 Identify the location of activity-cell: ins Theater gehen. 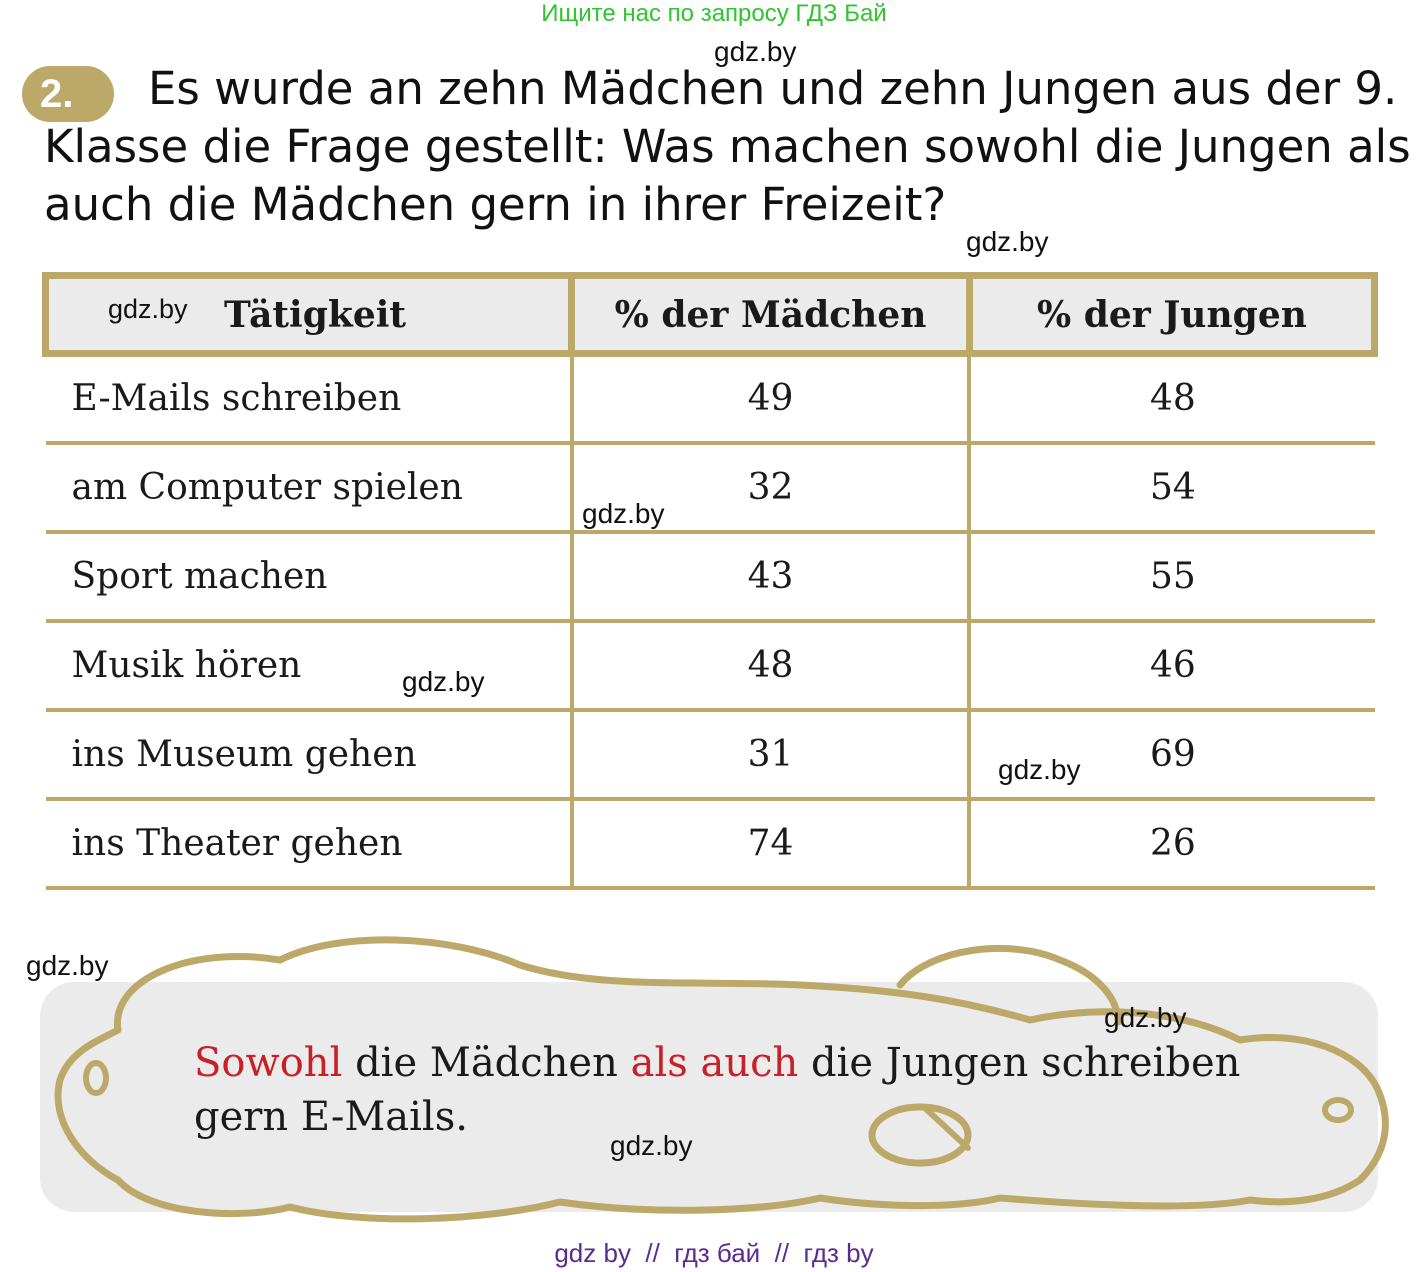
(309, 844).